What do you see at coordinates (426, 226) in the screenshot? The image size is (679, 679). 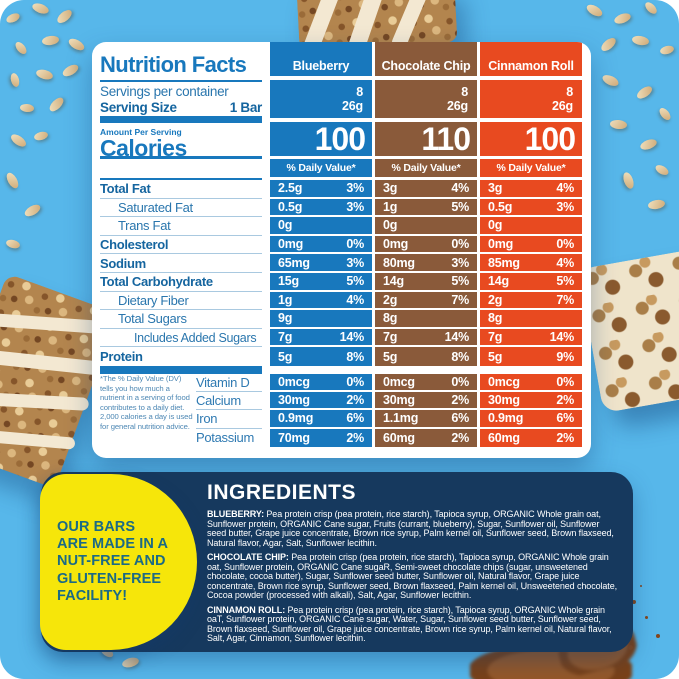 I see `nutrient-value-cell: 0g` at bounding box center [426, 226].